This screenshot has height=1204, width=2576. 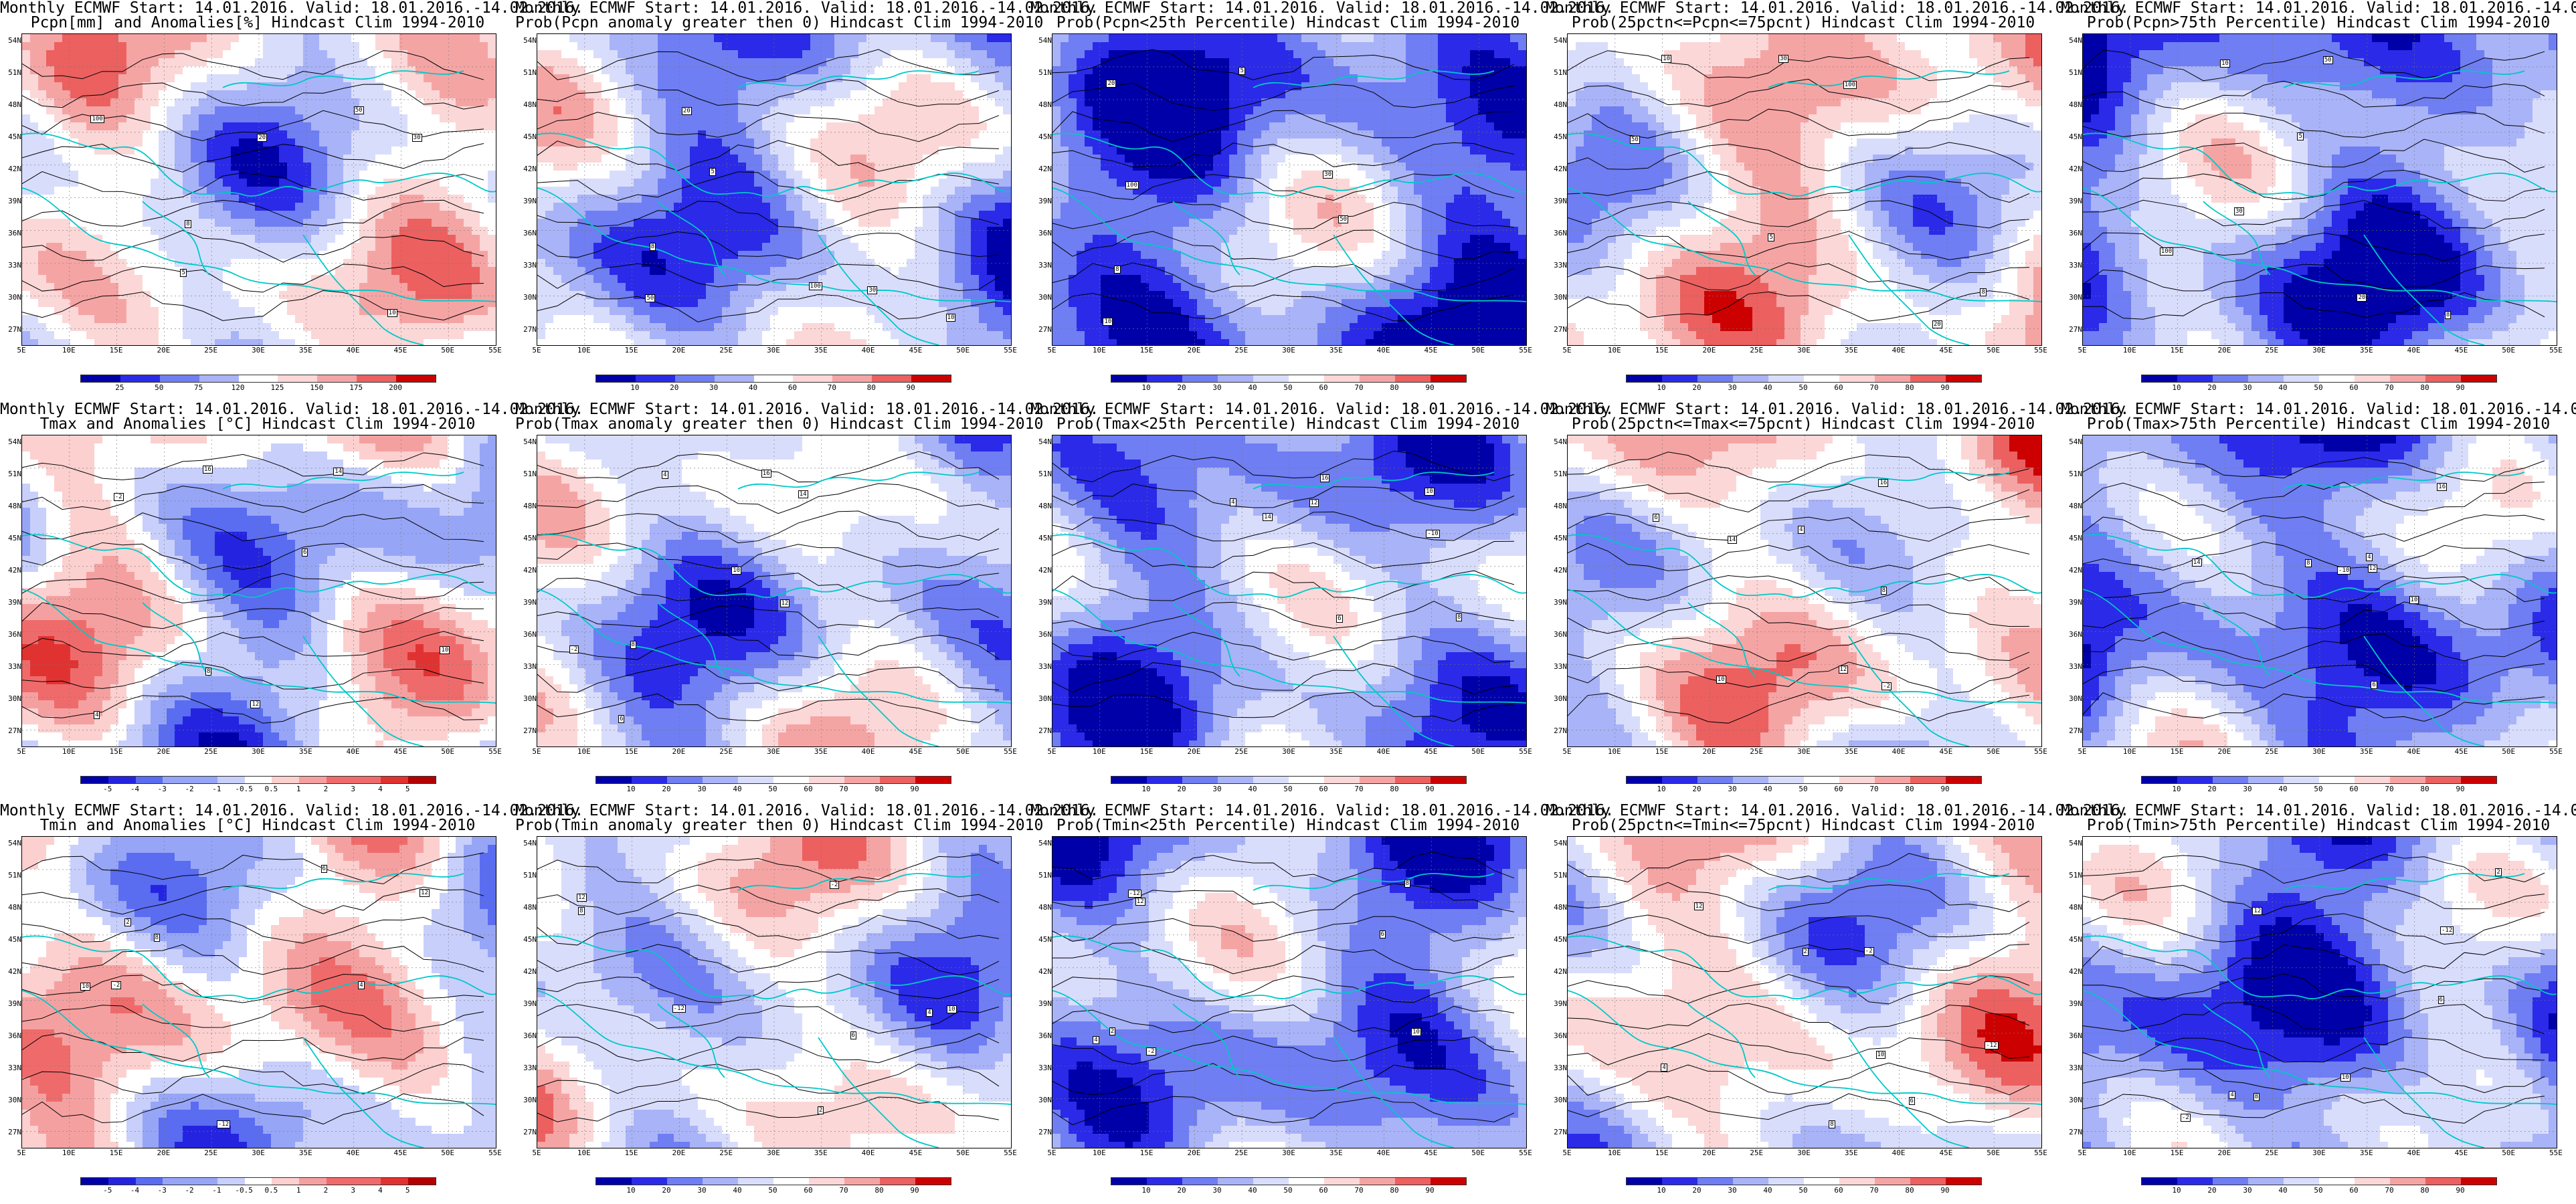 What do you see at coordinates (1557, 538) in the screenshot?
I see `latitude-label: 45N` at bounding box center [1557, 538].